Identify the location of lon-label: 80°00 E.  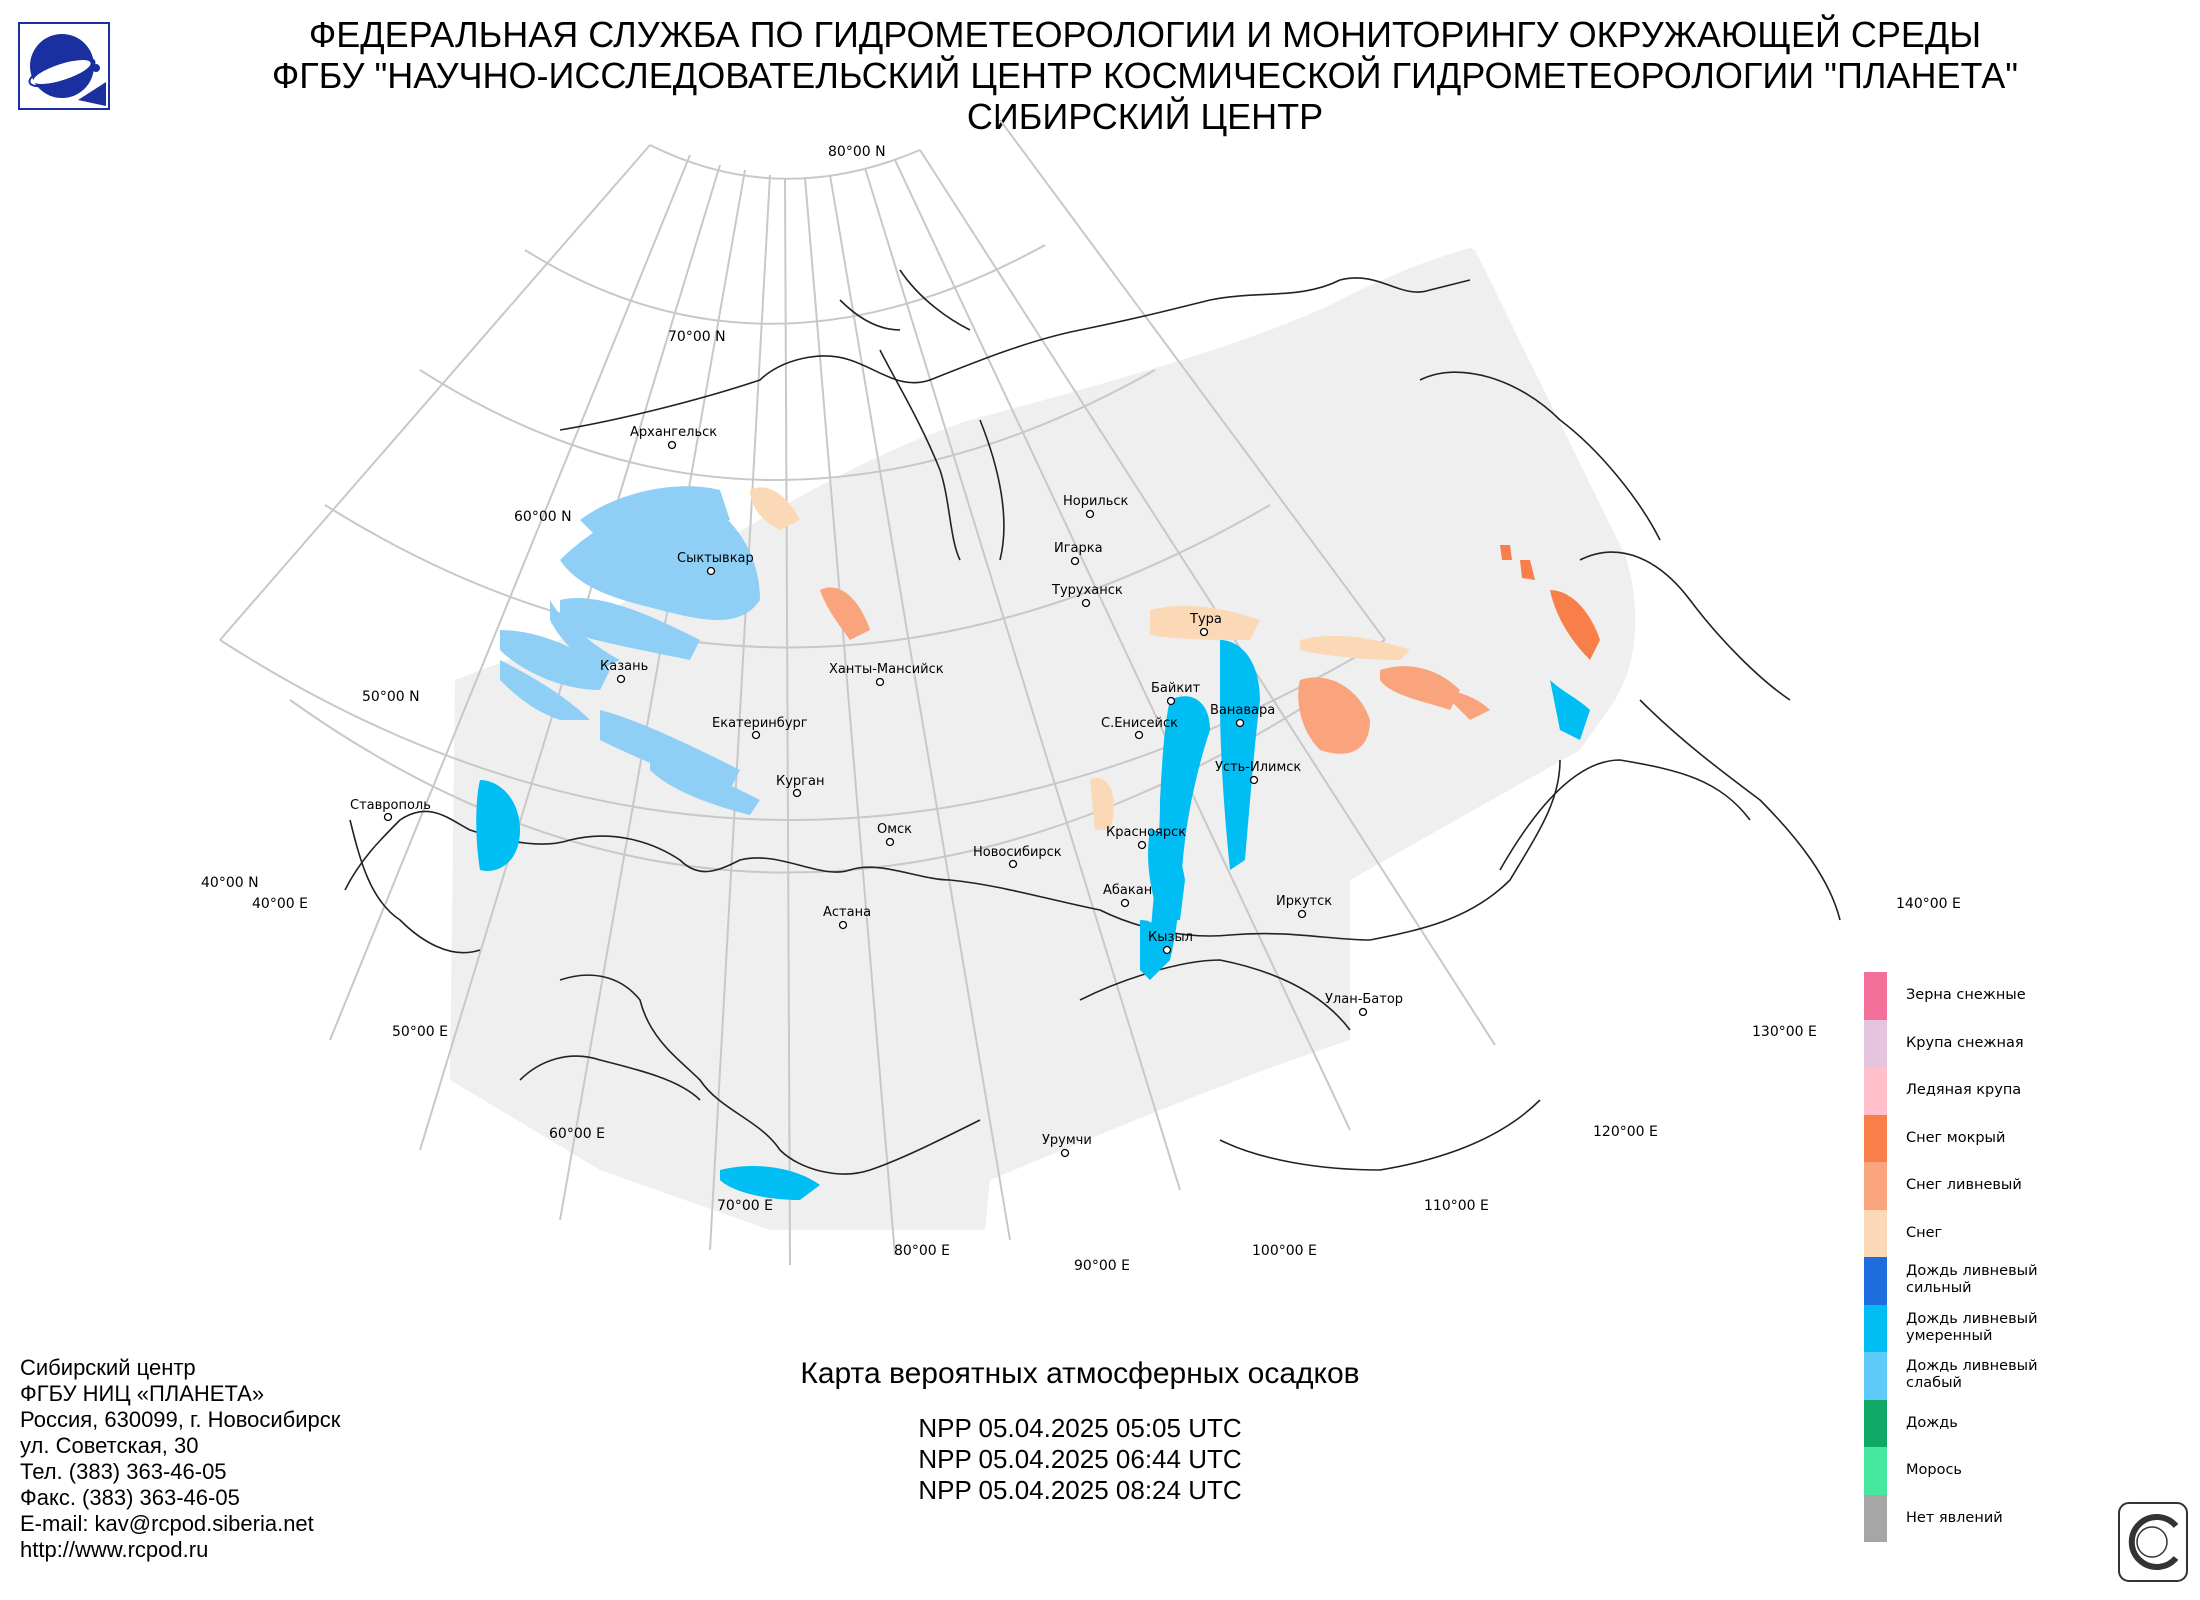
(922, 1251).